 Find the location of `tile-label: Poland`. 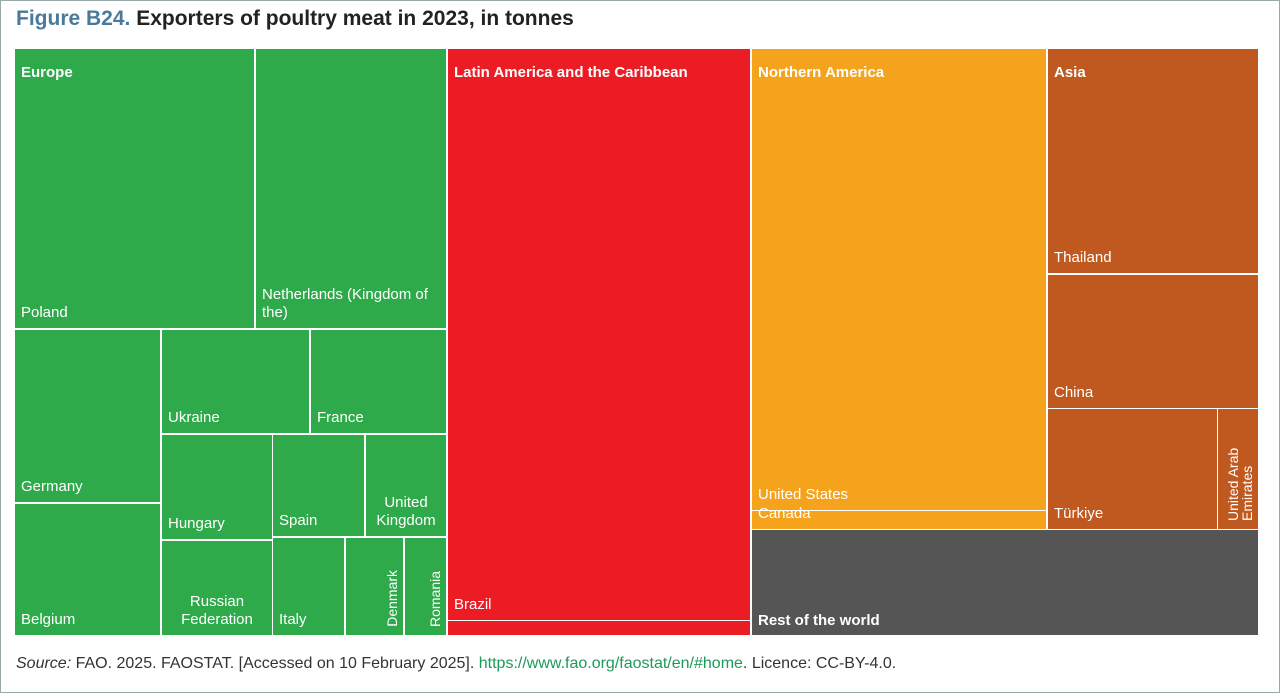

tile-label: Poland is located at coordinates (44, 312).